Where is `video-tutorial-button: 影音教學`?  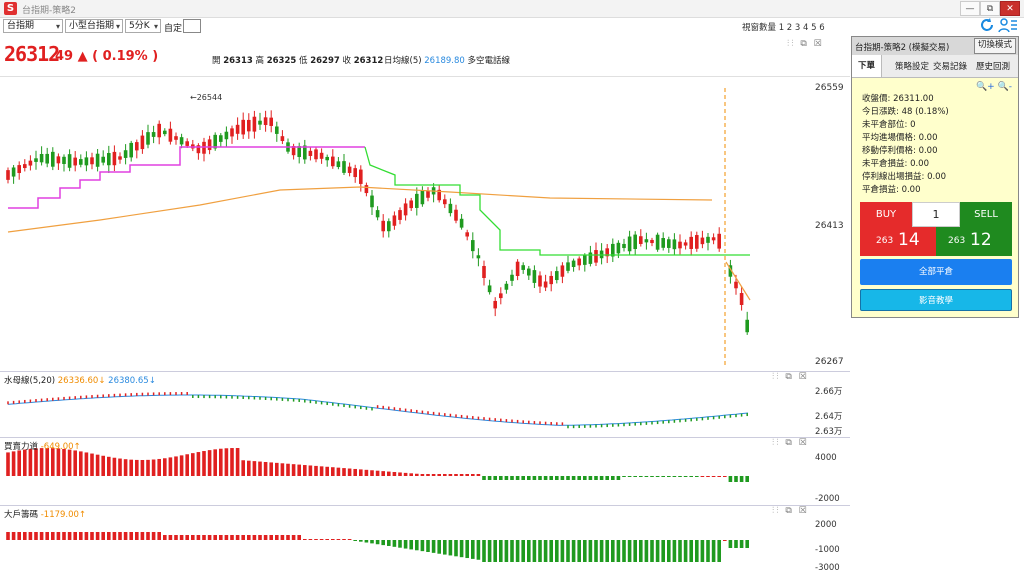
video-tutorial-button: 影音教學 is located at coordinates (936, 300).